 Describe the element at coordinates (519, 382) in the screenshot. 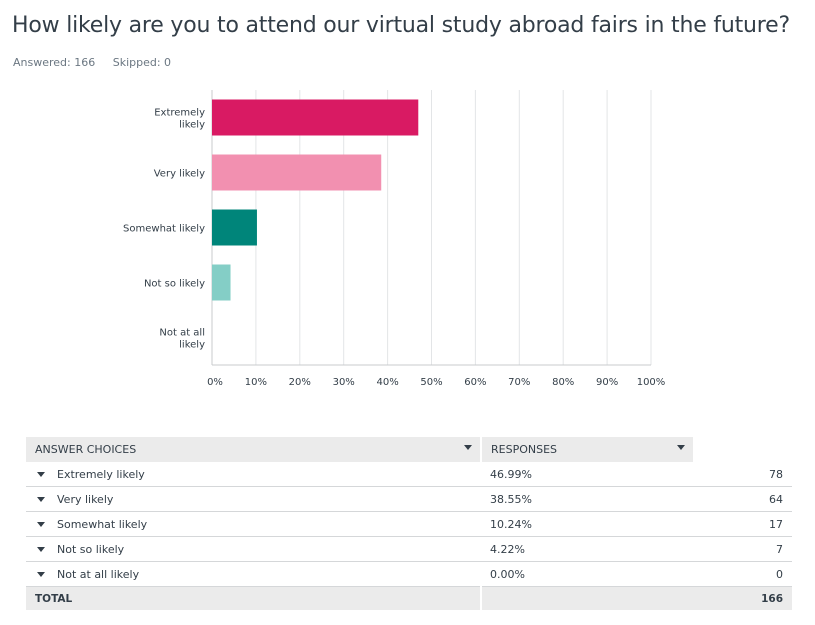

I see `x-tick-label: 70%` at that location.